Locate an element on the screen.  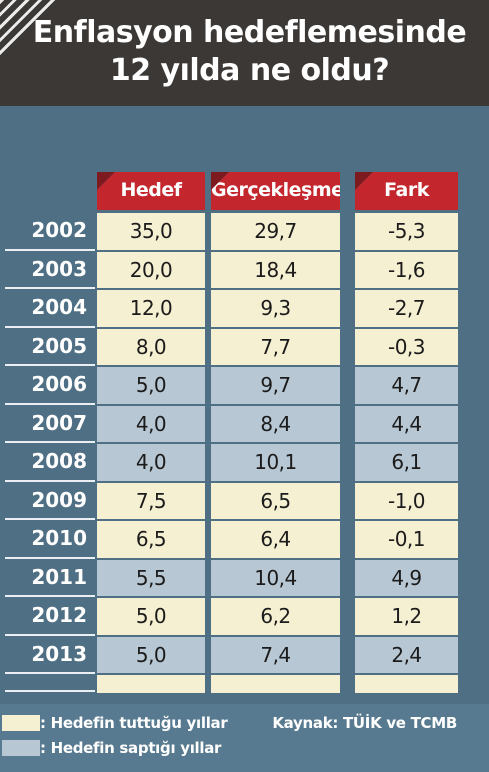
cell: 6,4 is located at coordinates (275, 539).